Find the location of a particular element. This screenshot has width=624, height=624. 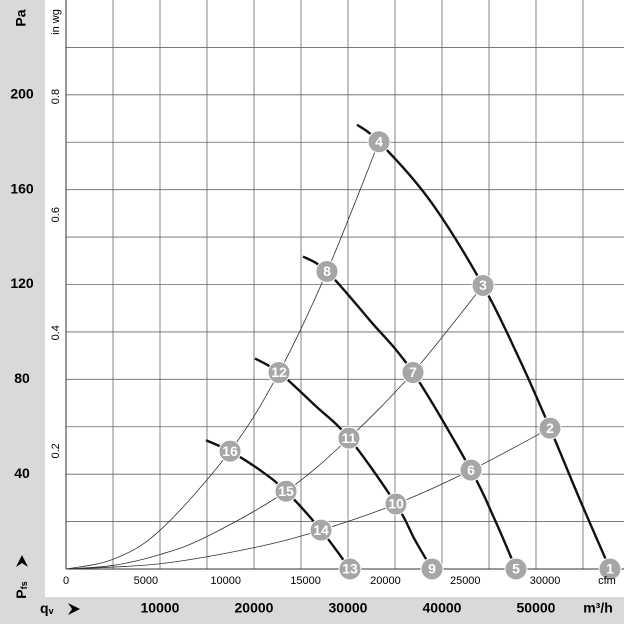

x-unit: m³/h is located at coordinates (598, 608).